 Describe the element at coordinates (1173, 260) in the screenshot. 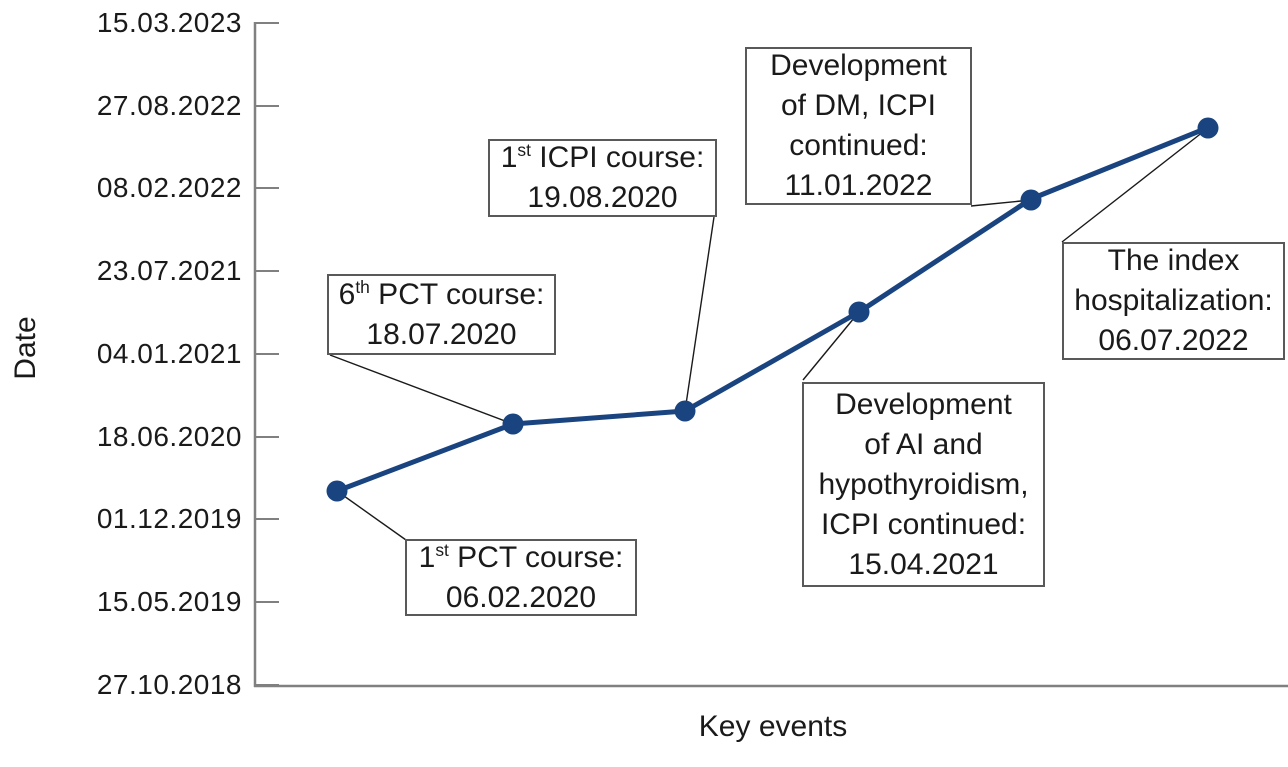

I see `annotation-line: The index` at that location.